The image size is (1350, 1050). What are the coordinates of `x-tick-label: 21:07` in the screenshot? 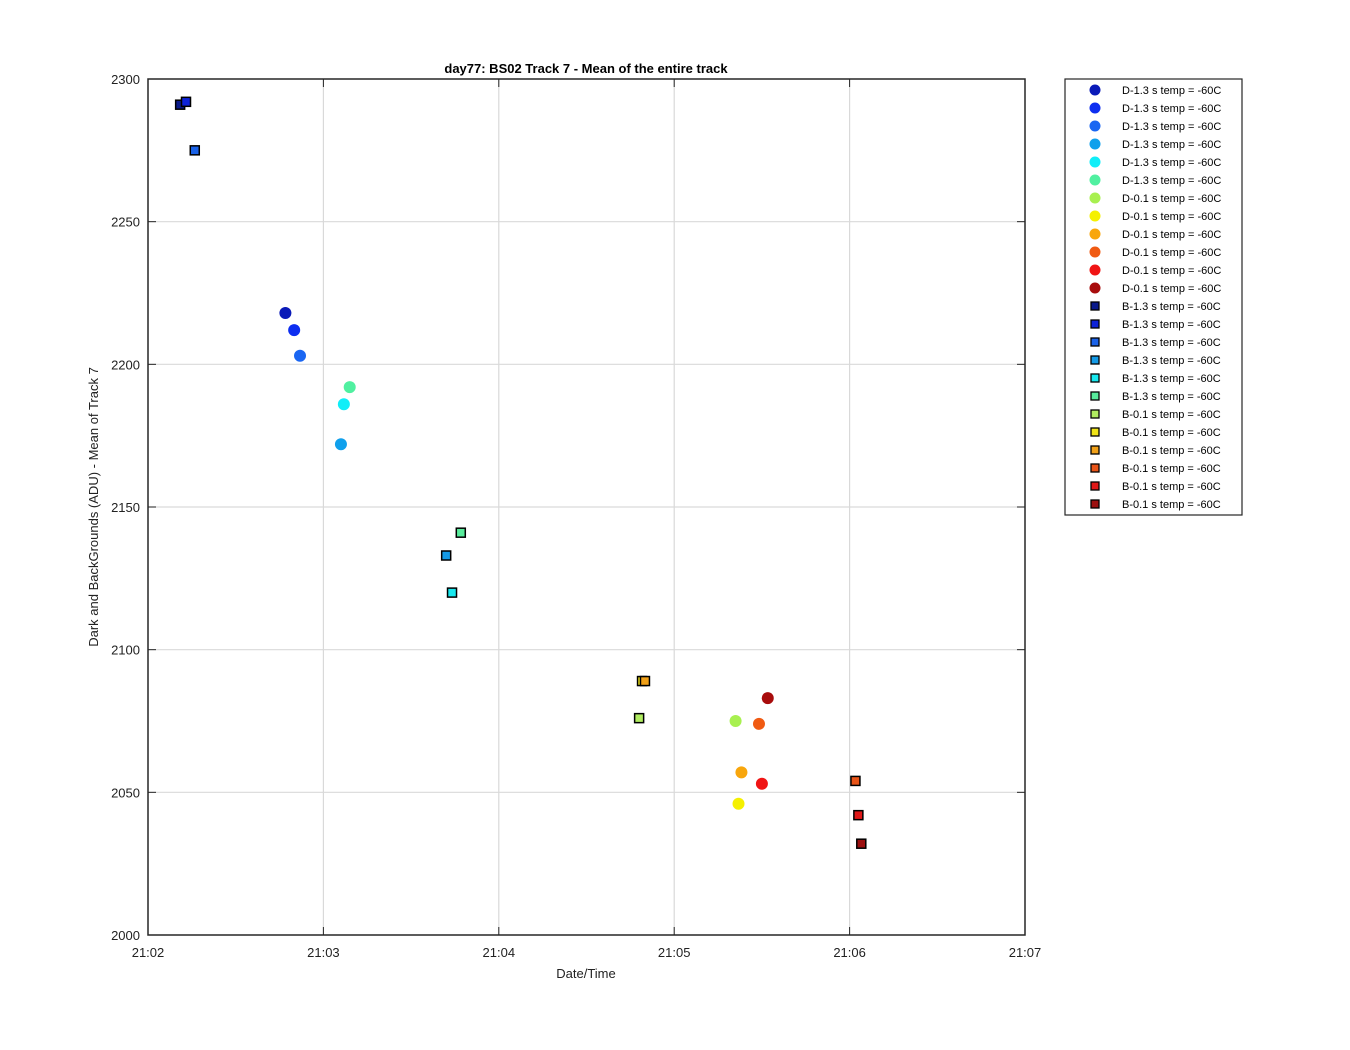 It's located at (1025, 952).